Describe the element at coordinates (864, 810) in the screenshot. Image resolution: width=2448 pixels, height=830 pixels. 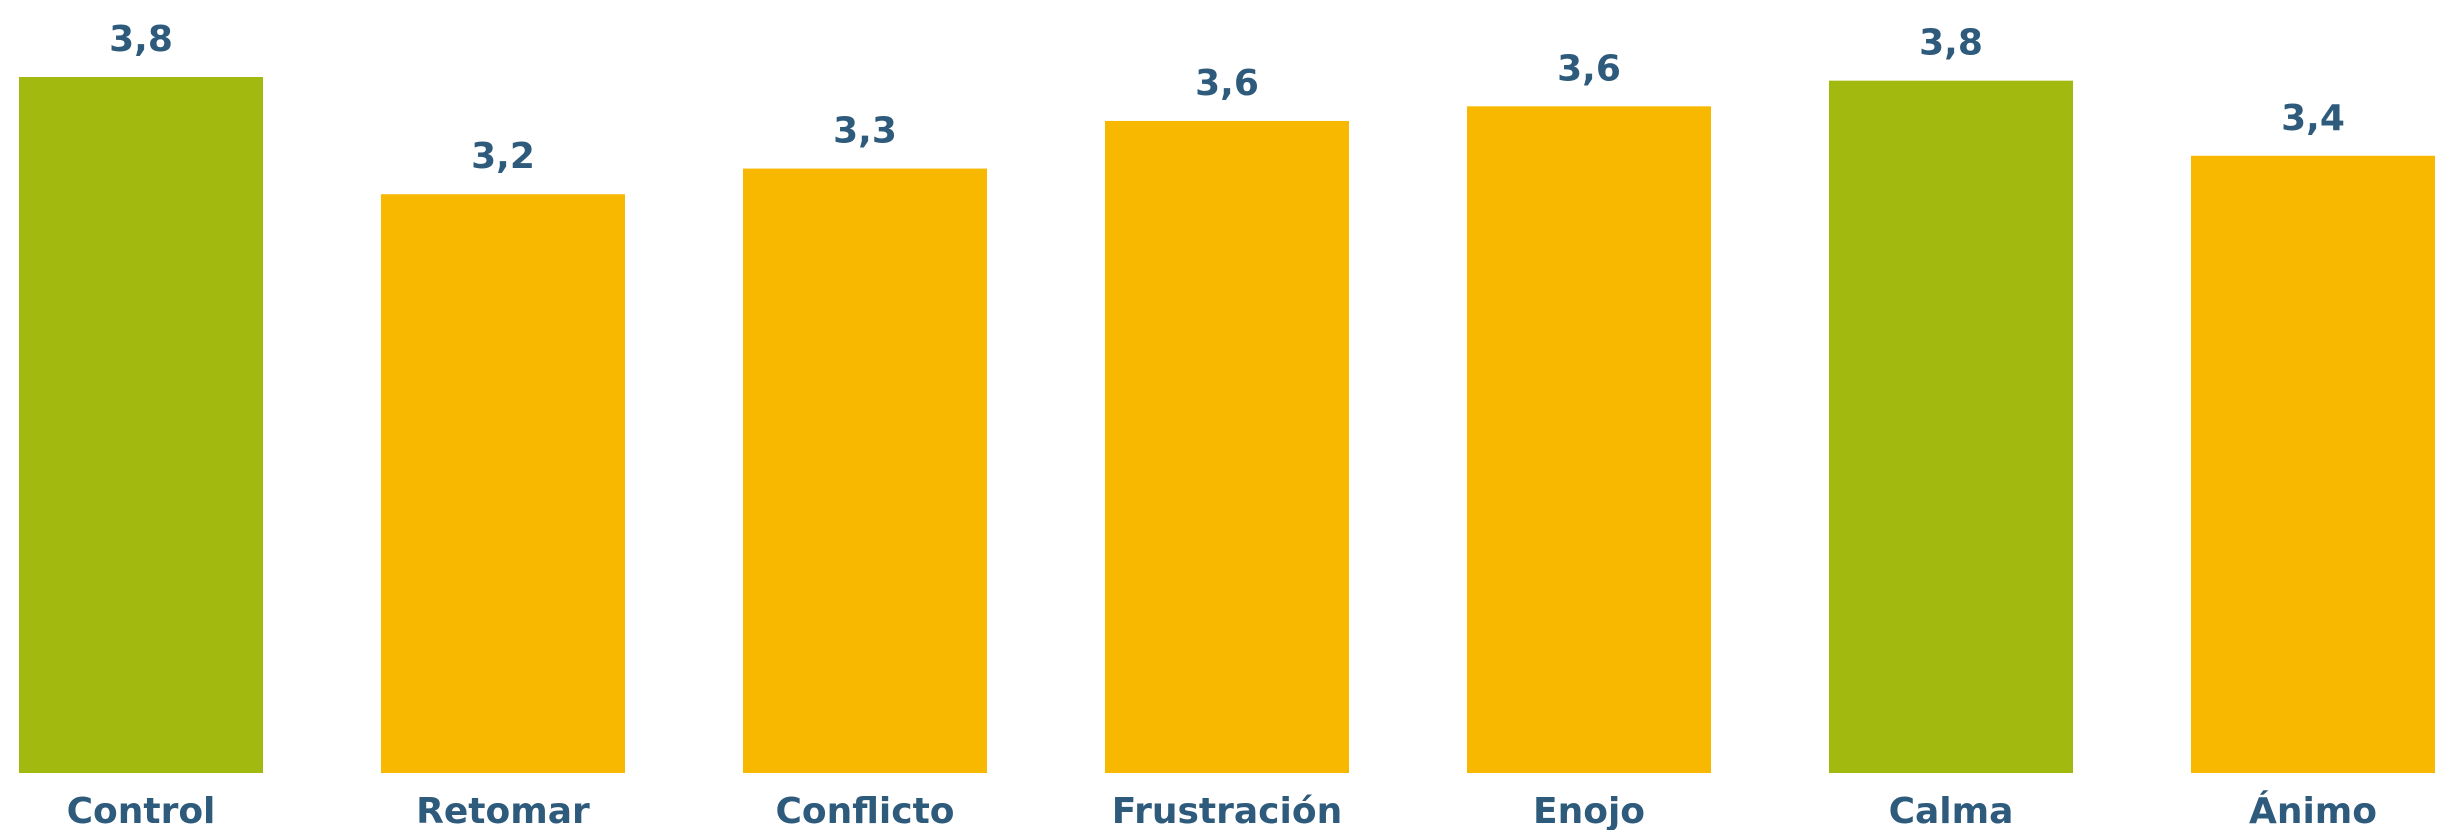
I see `x-tick-label: Conflicto` at that location.